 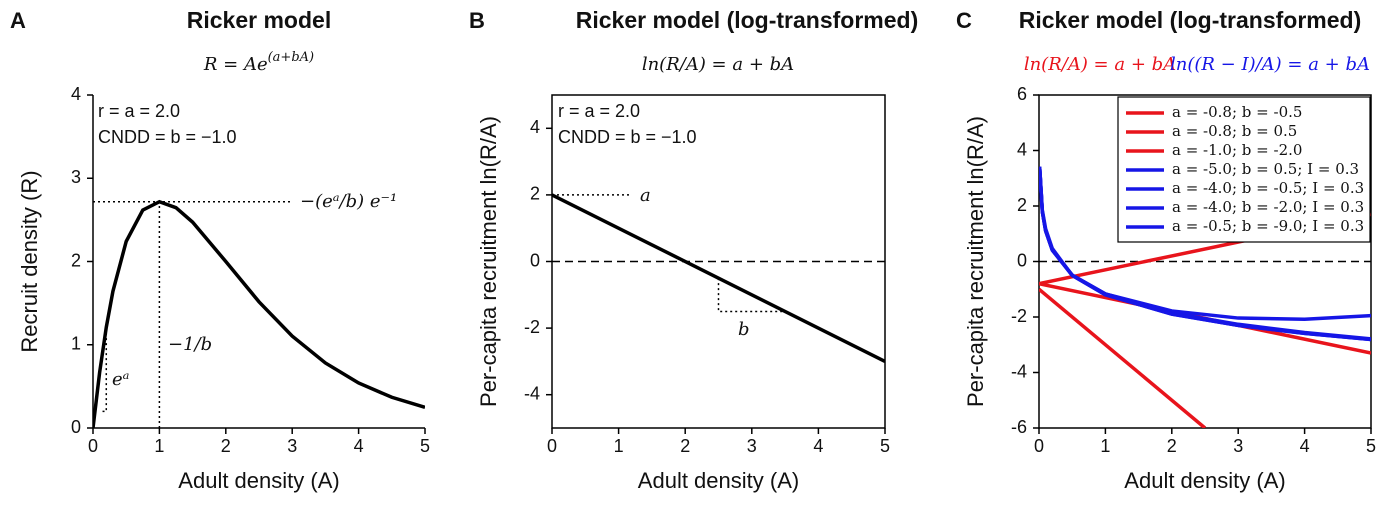 I want to click on equation-text: ln((R − I)/A) = a + bA, so click(x=1270, y=64).